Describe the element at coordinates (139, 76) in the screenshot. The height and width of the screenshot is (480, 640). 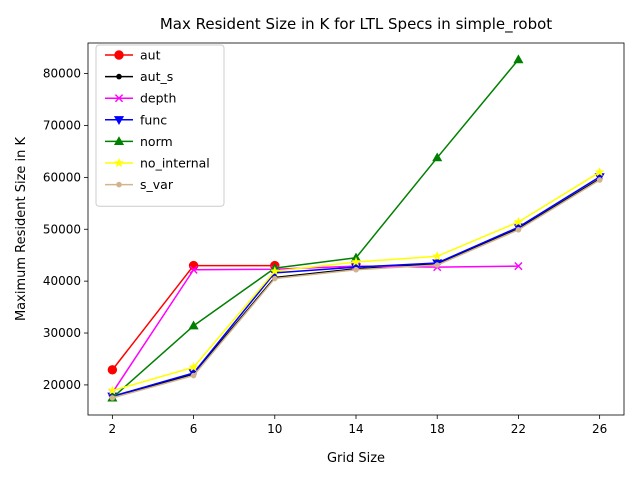
I see `legend-entry-aut_s: aut_s` at that location.